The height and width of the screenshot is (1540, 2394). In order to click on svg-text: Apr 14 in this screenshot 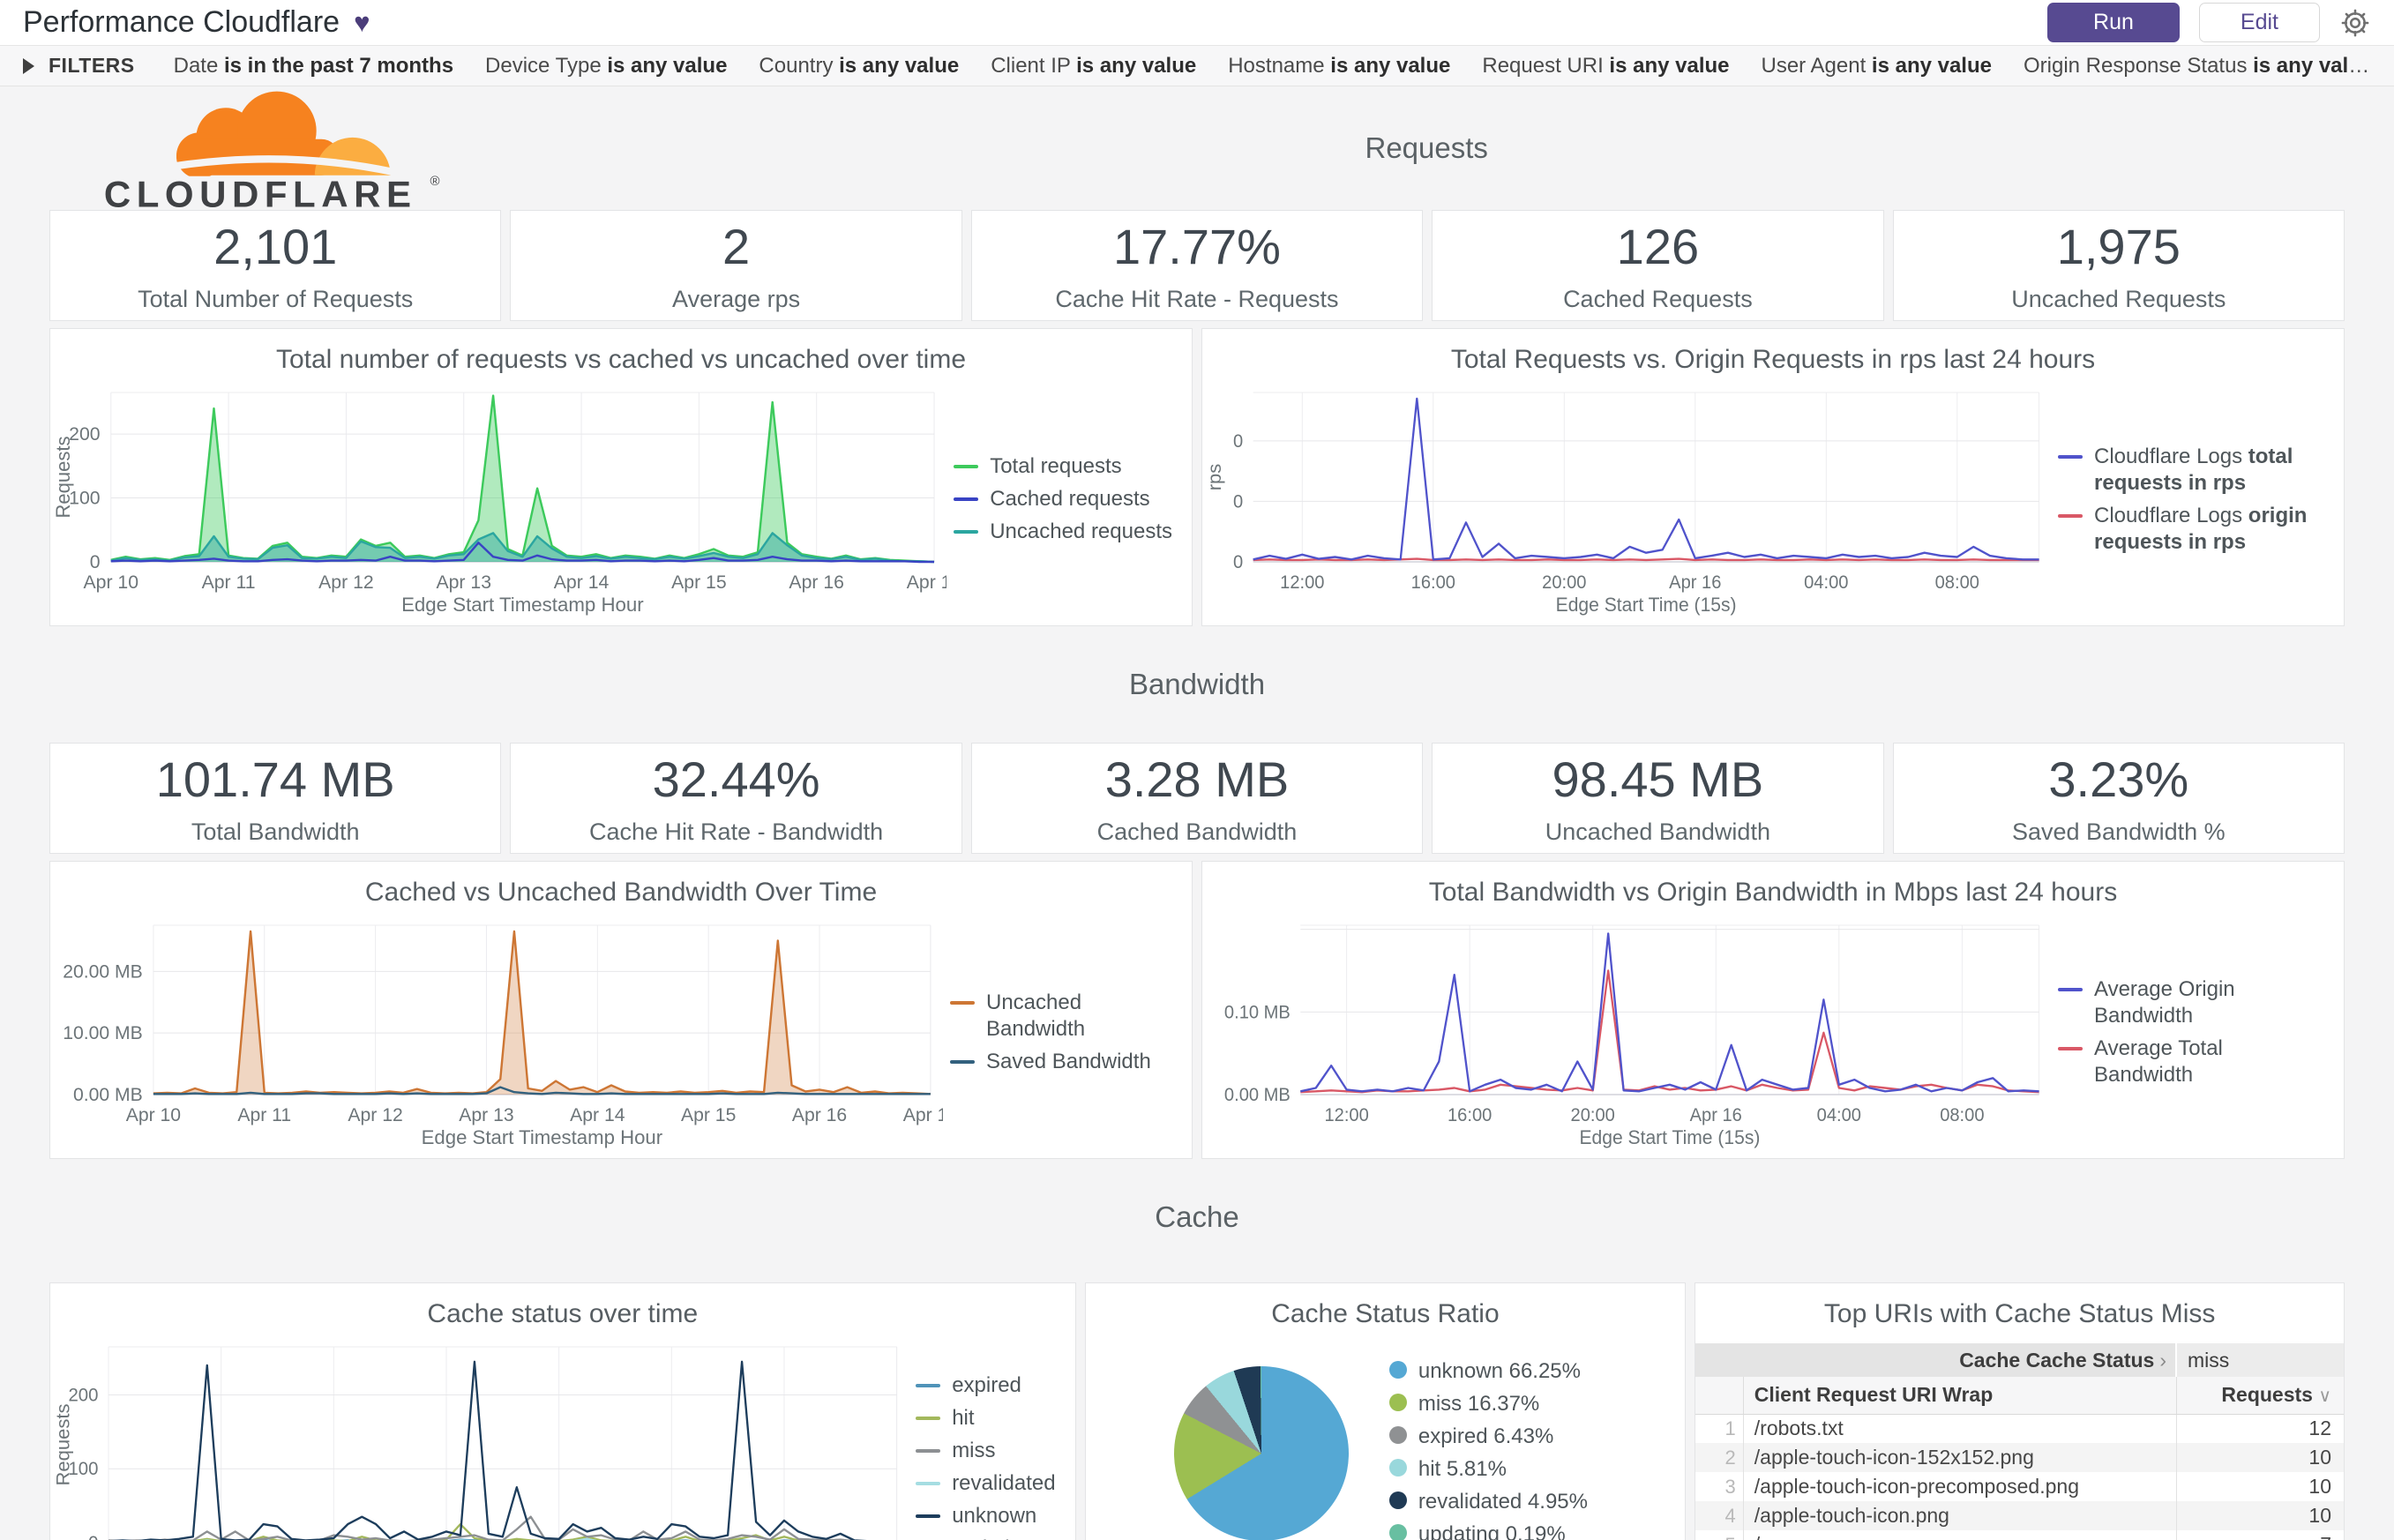, I will do `click(582, 582)`.